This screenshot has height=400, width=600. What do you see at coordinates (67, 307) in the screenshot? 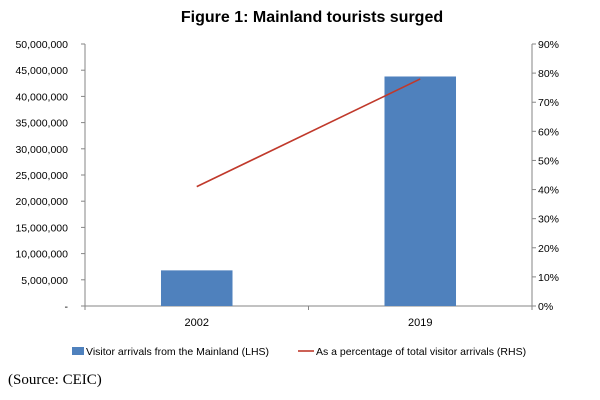
I see `left-tick-label: -` at bounding box center [67, 307].